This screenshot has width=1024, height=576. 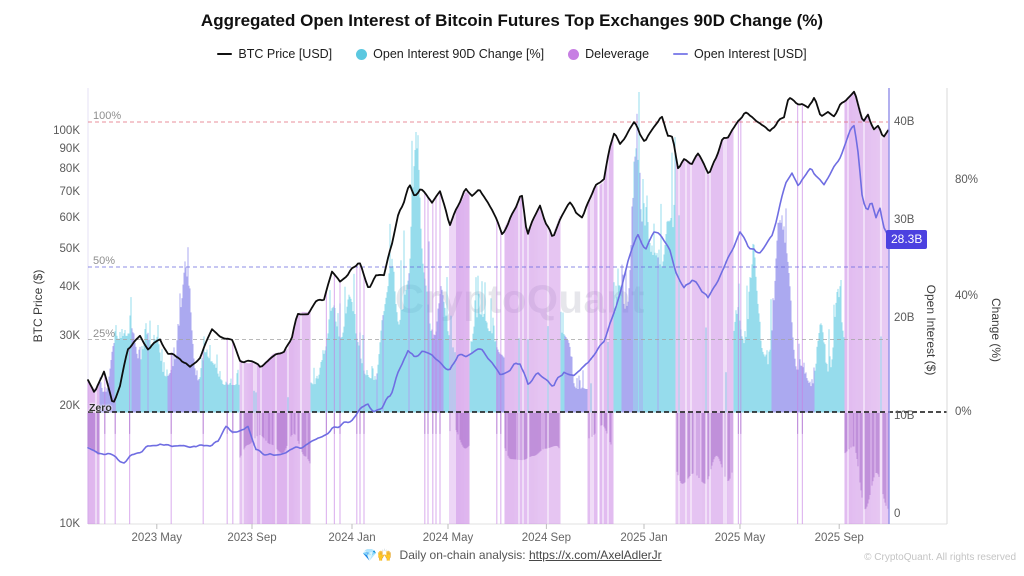 I want to click on author-link: https://x.com/AxelAdlerJr, so click(x=595, y=555).